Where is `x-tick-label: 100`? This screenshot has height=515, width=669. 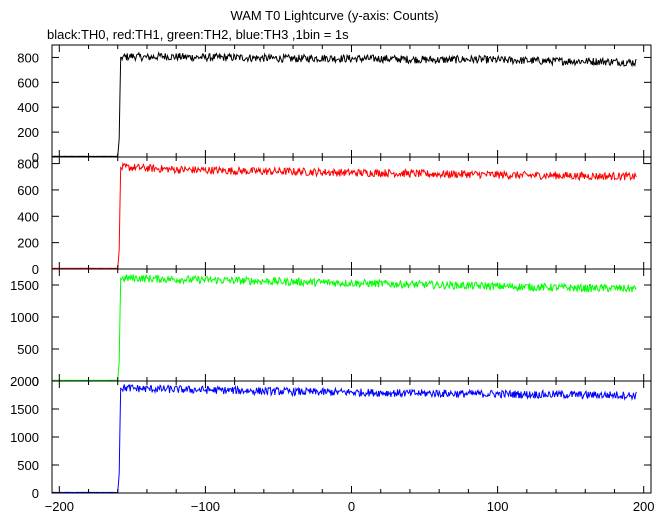 x-tick-label: 100 is located at coordinates (498, 506).